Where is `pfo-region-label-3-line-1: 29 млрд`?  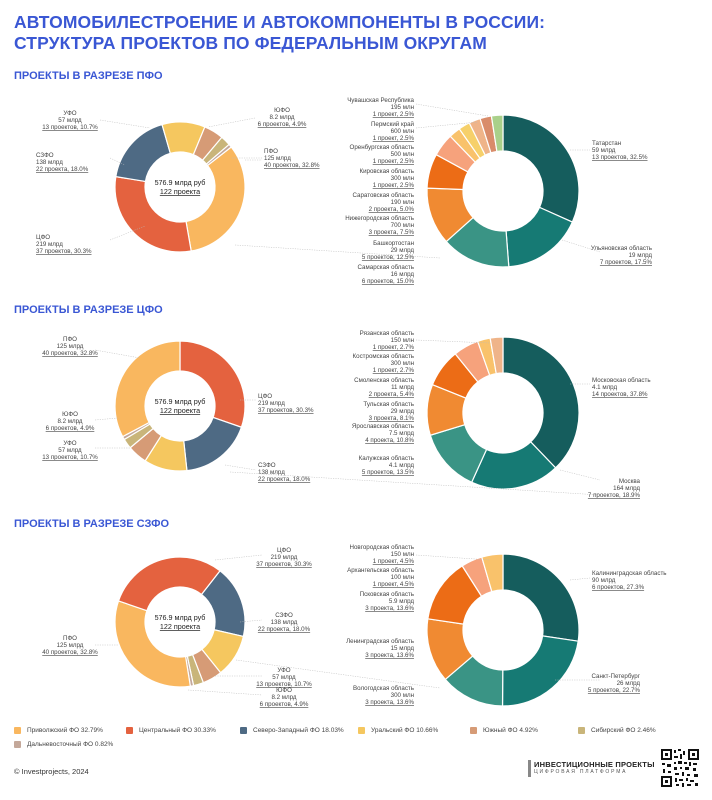
pfo-region-label-3-line-1: 29 млрд is located at coordinates (403, 250).